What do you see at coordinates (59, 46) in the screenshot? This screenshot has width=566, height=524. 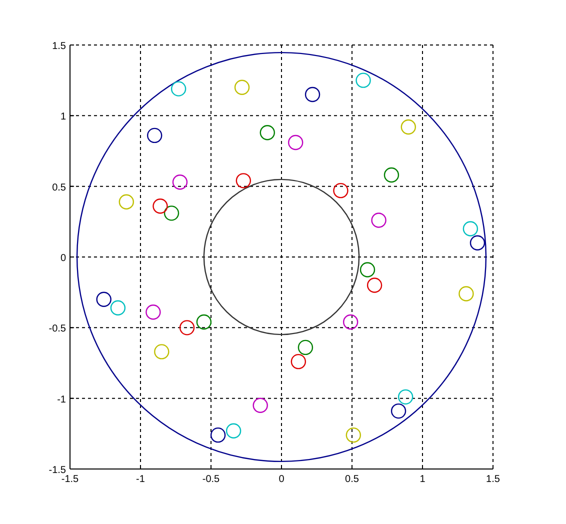 I see `y-tick-label: 1.5` at bounding box center [59, 46].